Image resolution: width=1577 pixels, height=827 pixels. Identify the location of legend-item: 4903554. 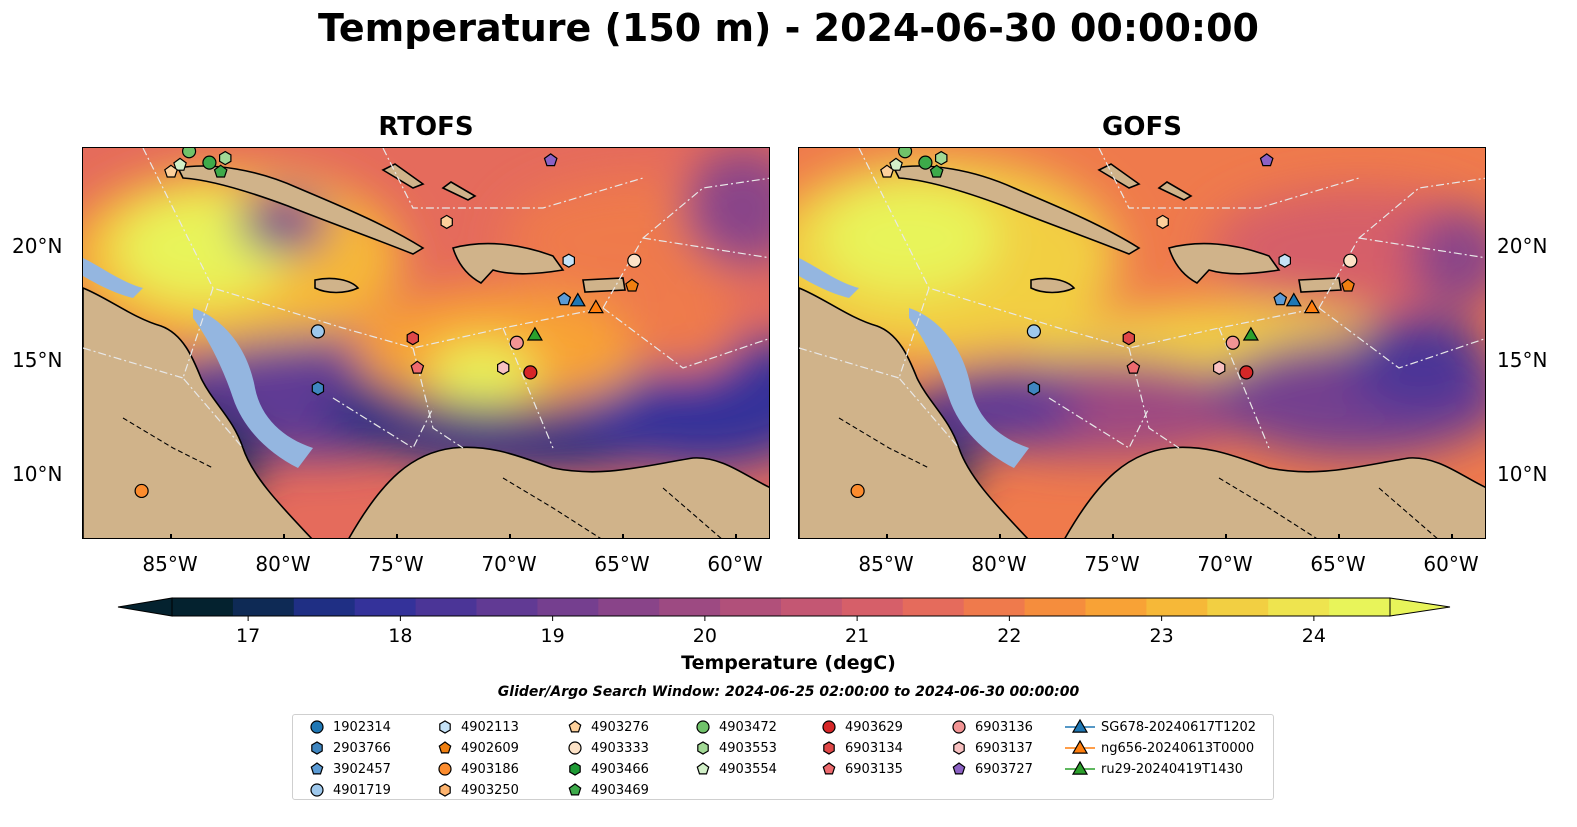
(735, 769).